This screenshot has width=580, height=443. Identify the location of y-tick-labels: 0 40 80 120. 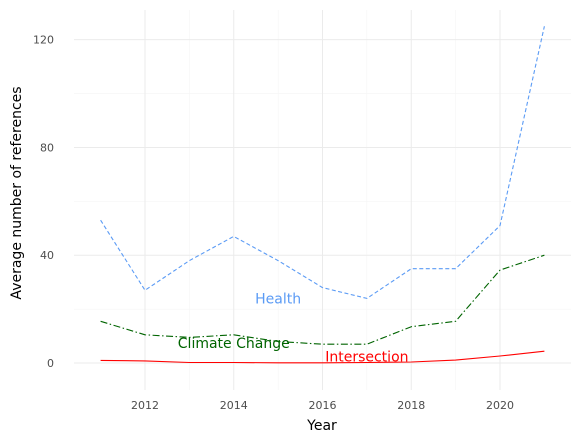
(43, 202).